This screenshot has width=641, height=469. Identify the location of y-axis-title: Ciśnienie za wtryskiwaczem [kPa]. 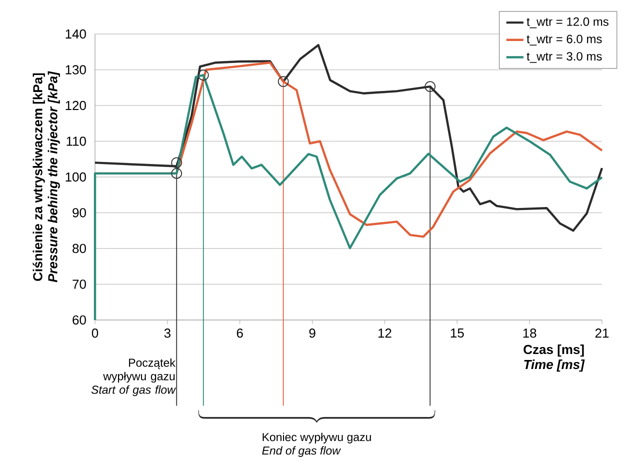
(38, 177).